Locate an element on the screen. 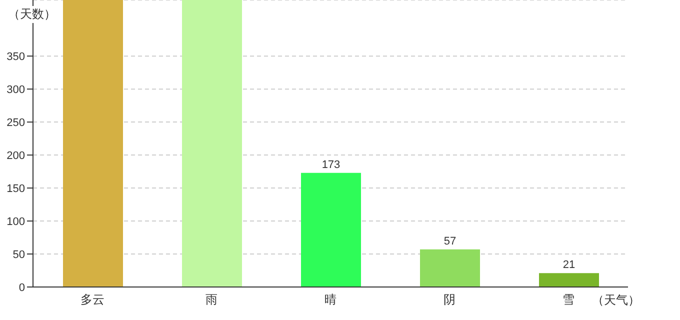 This screenshot has width=680, height=320. y-tick-label: 250 is located at coordinates (15, 122).